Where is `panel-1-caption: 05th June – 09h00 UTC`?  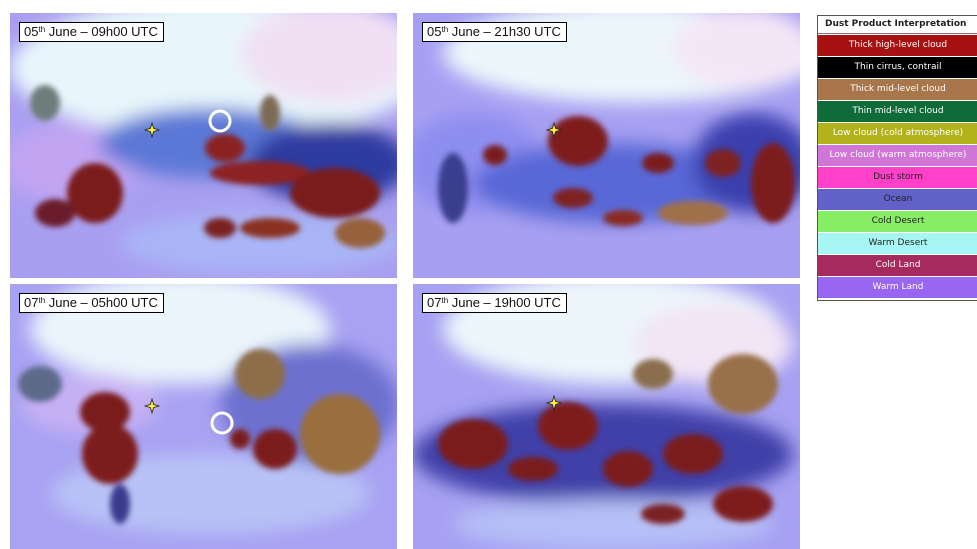
panel-1-caption: 05th June – 09h00 UTC is located at coordinates (91, 32).